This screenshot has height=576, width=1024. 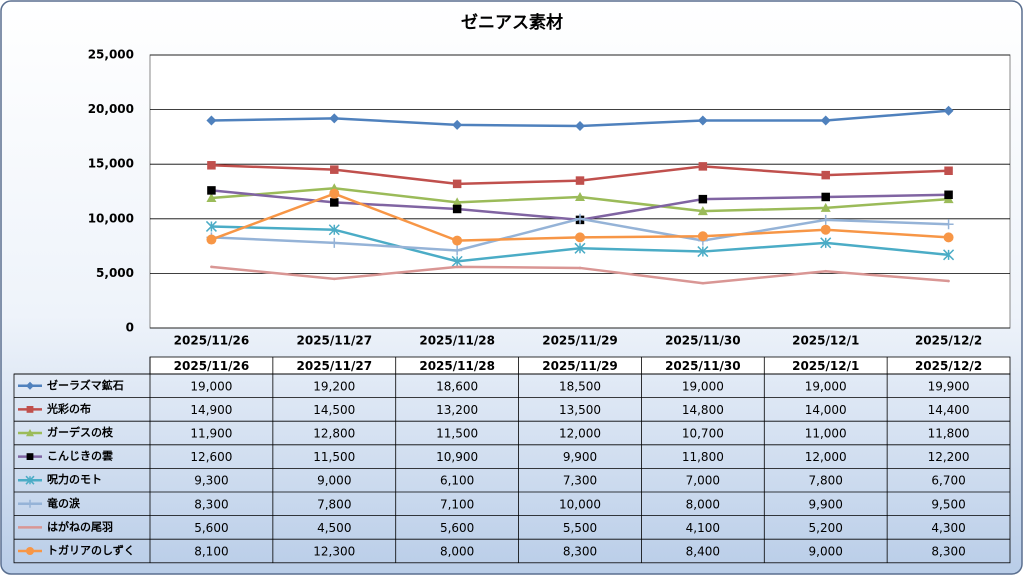 What do you see at coordinates (85, 385) in the screenshot?
I see `legend-label: ゼーラズマ鉱石` at bounding box center [85, 385].